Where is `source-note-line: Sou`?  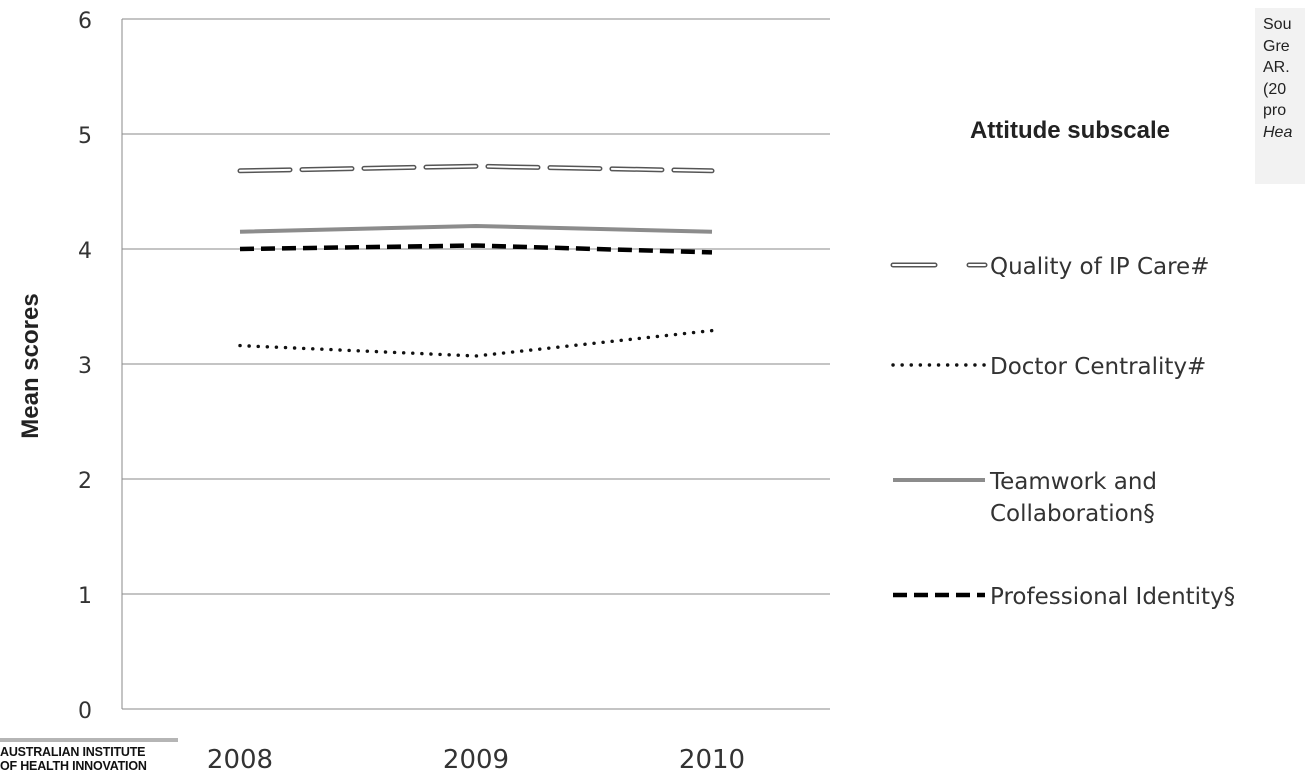 source-note-line: Sou is located at coordinates (1277, 24).